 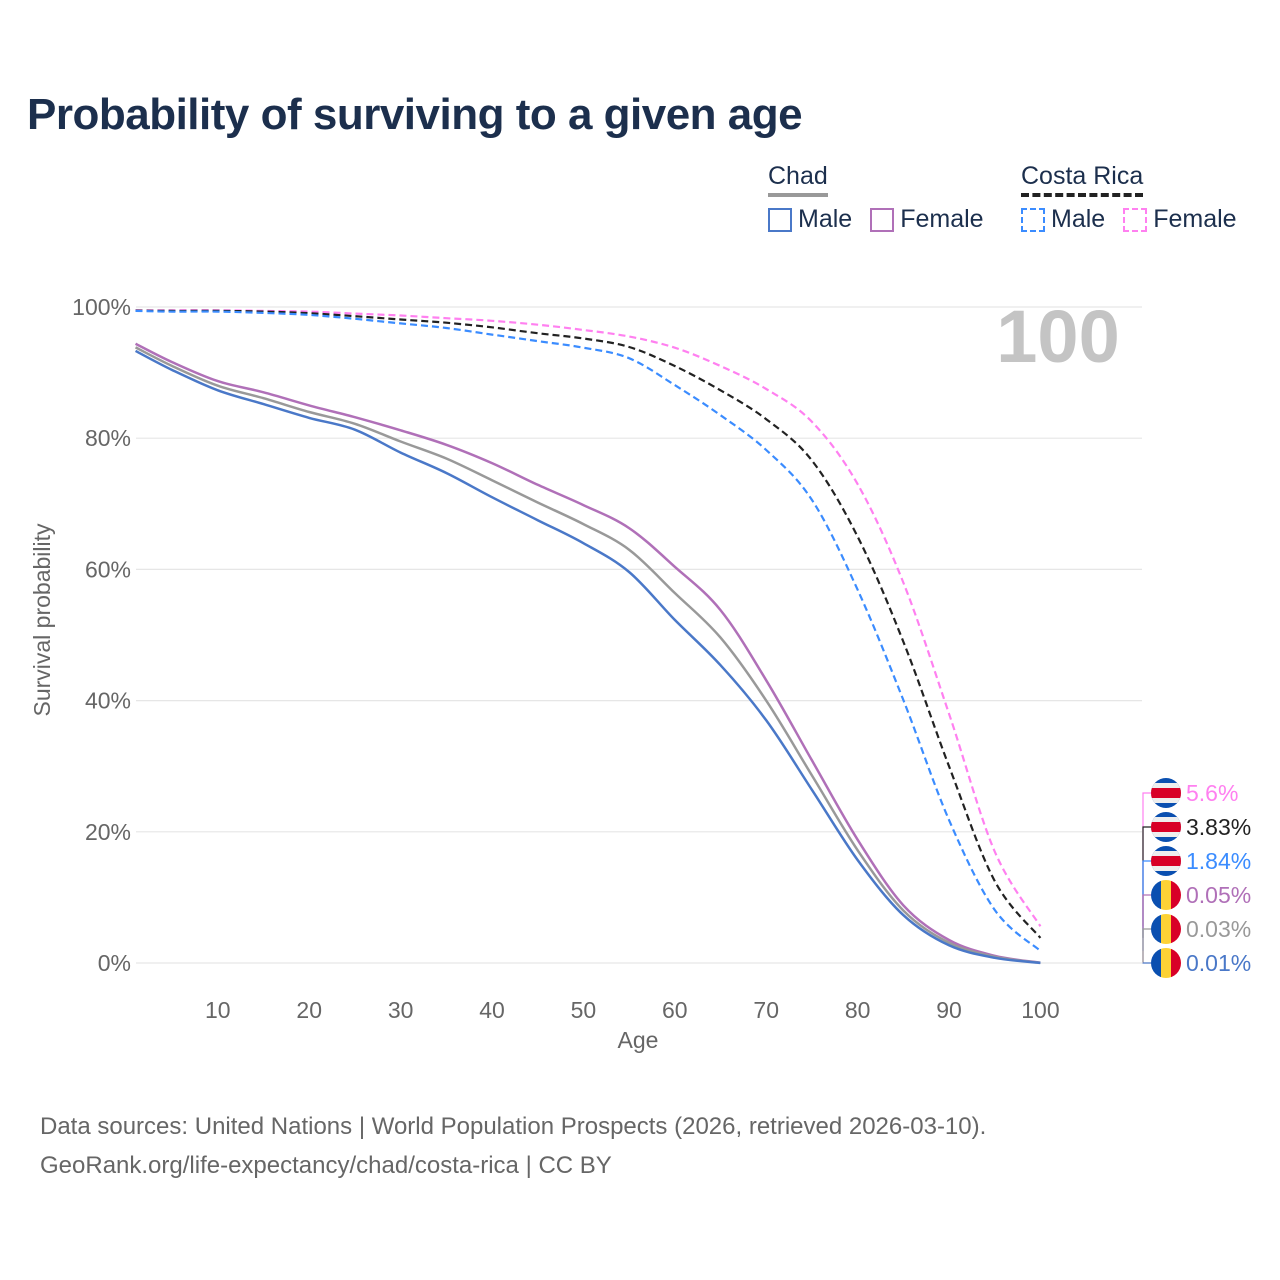 I want to click on x-tick-label: 100, so click(x=1040, y=1010).